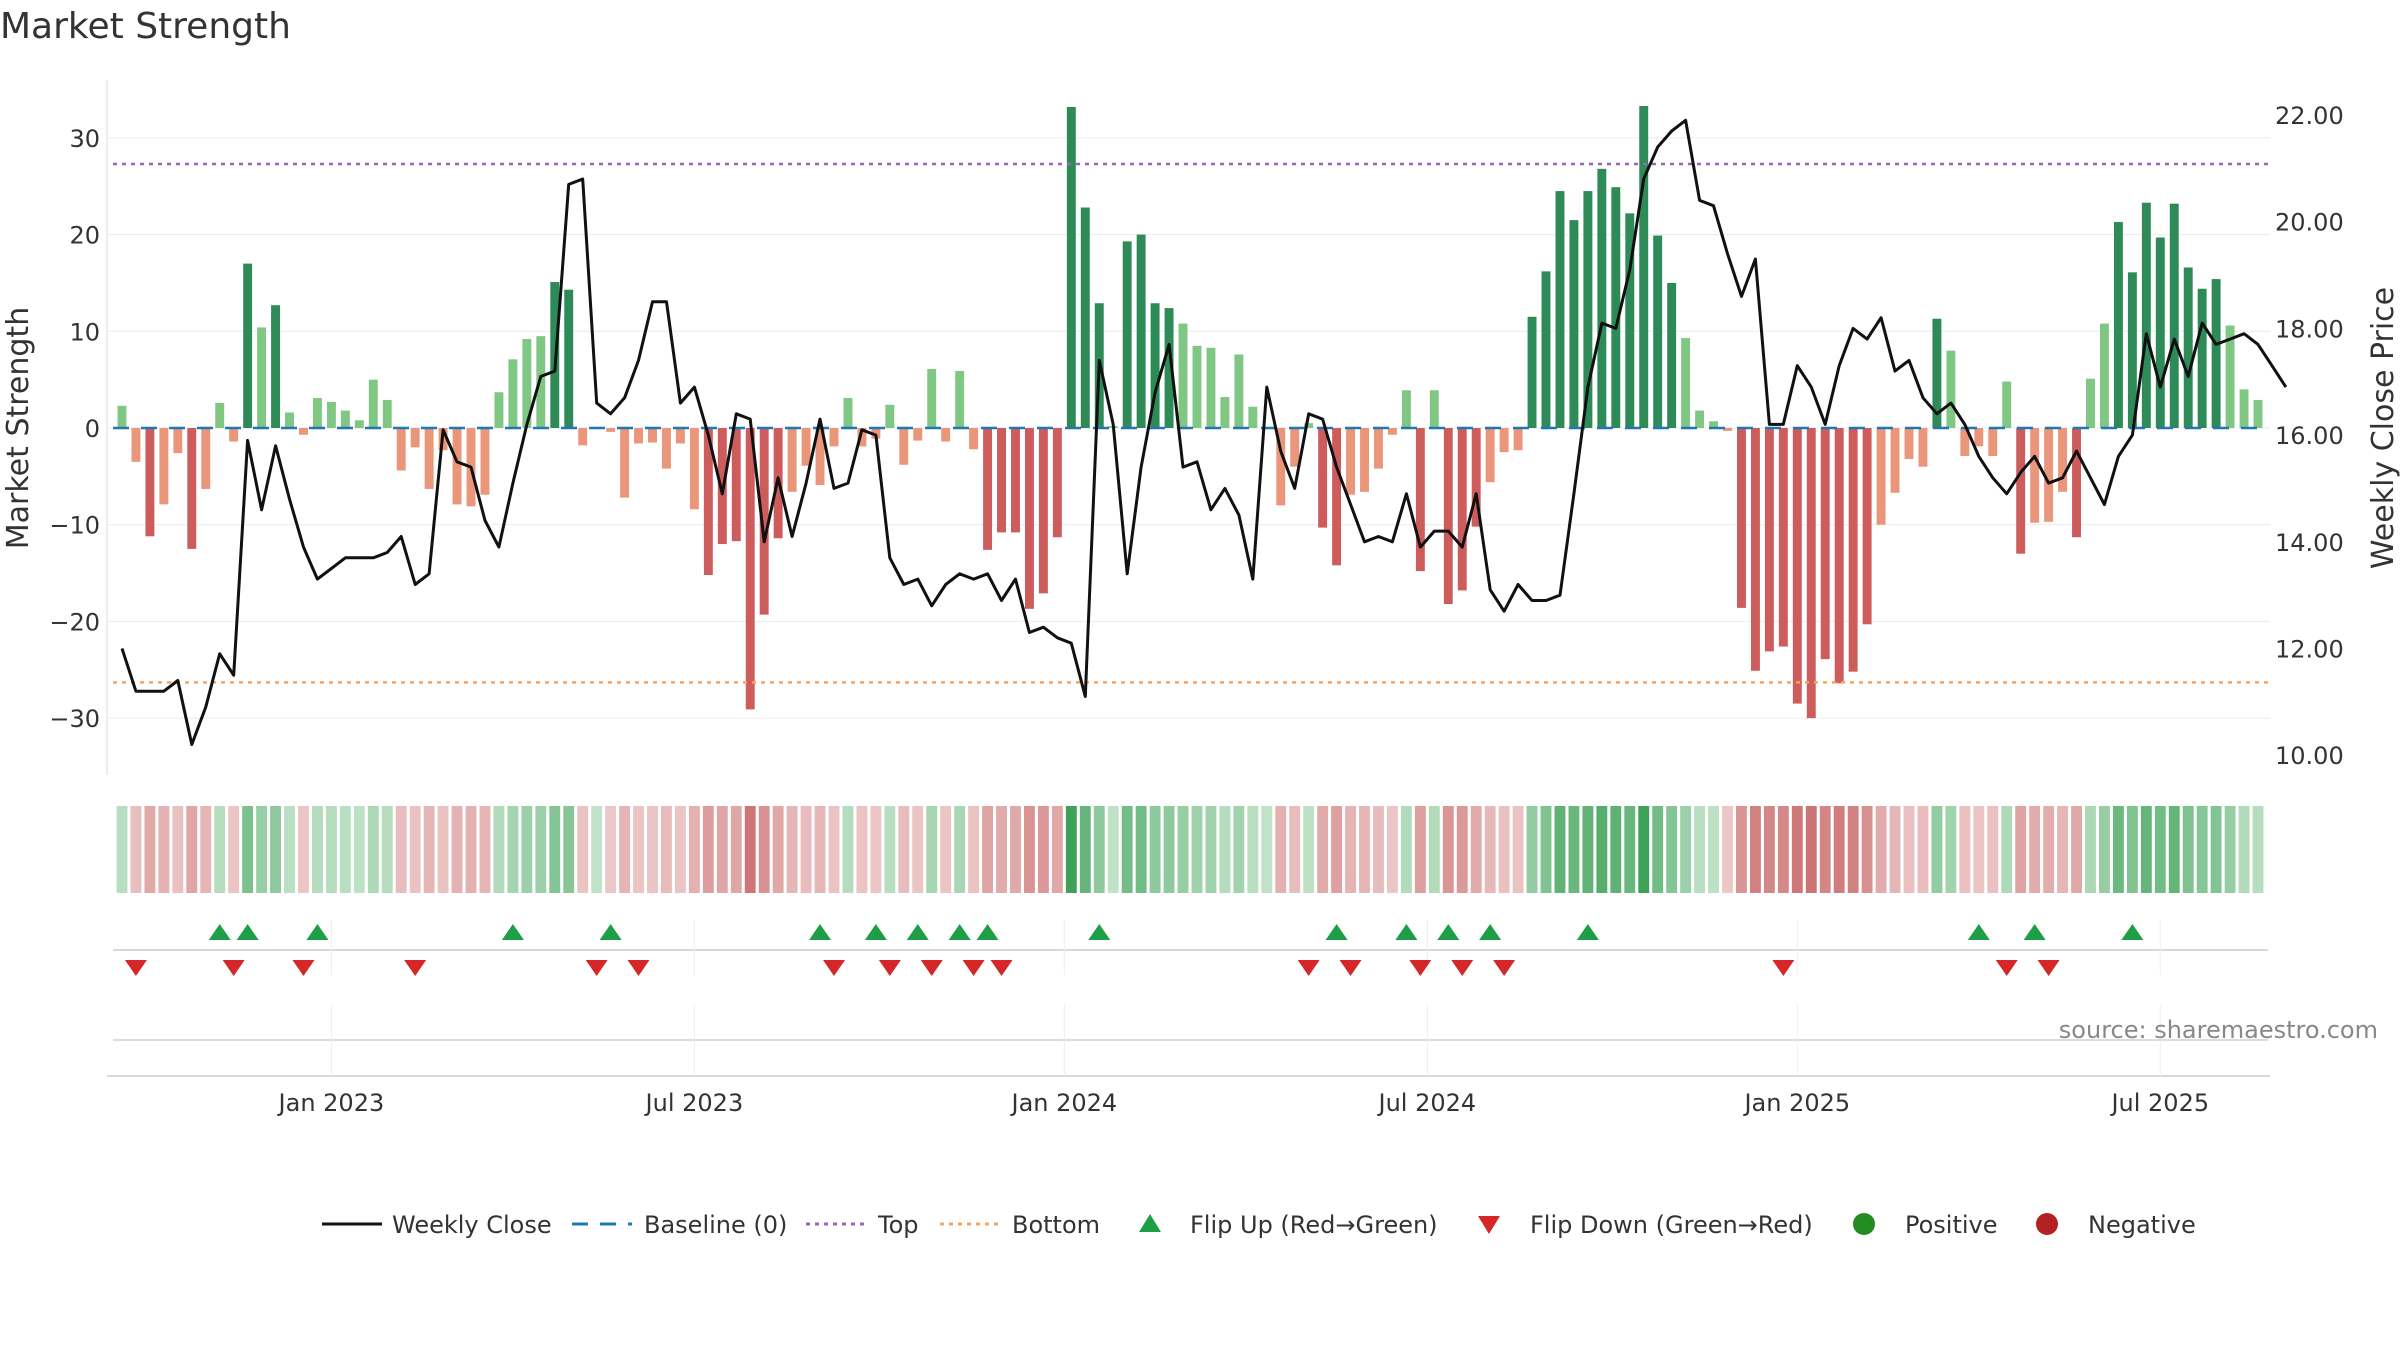  I want to click on x-tick-label: Jan 2025, so click(1796, 1103).